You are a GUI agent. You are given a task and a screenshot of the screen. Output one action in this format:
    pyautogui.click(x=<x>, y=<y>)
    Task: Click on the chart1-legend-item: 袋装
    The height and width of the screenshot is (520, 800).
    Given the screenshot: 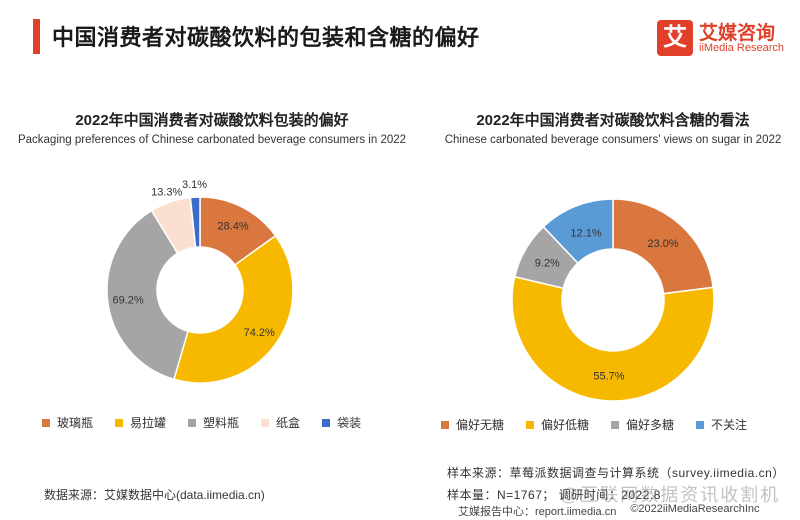 What is the action you would take?
    pyautogui.click(x=341, y=422)
    